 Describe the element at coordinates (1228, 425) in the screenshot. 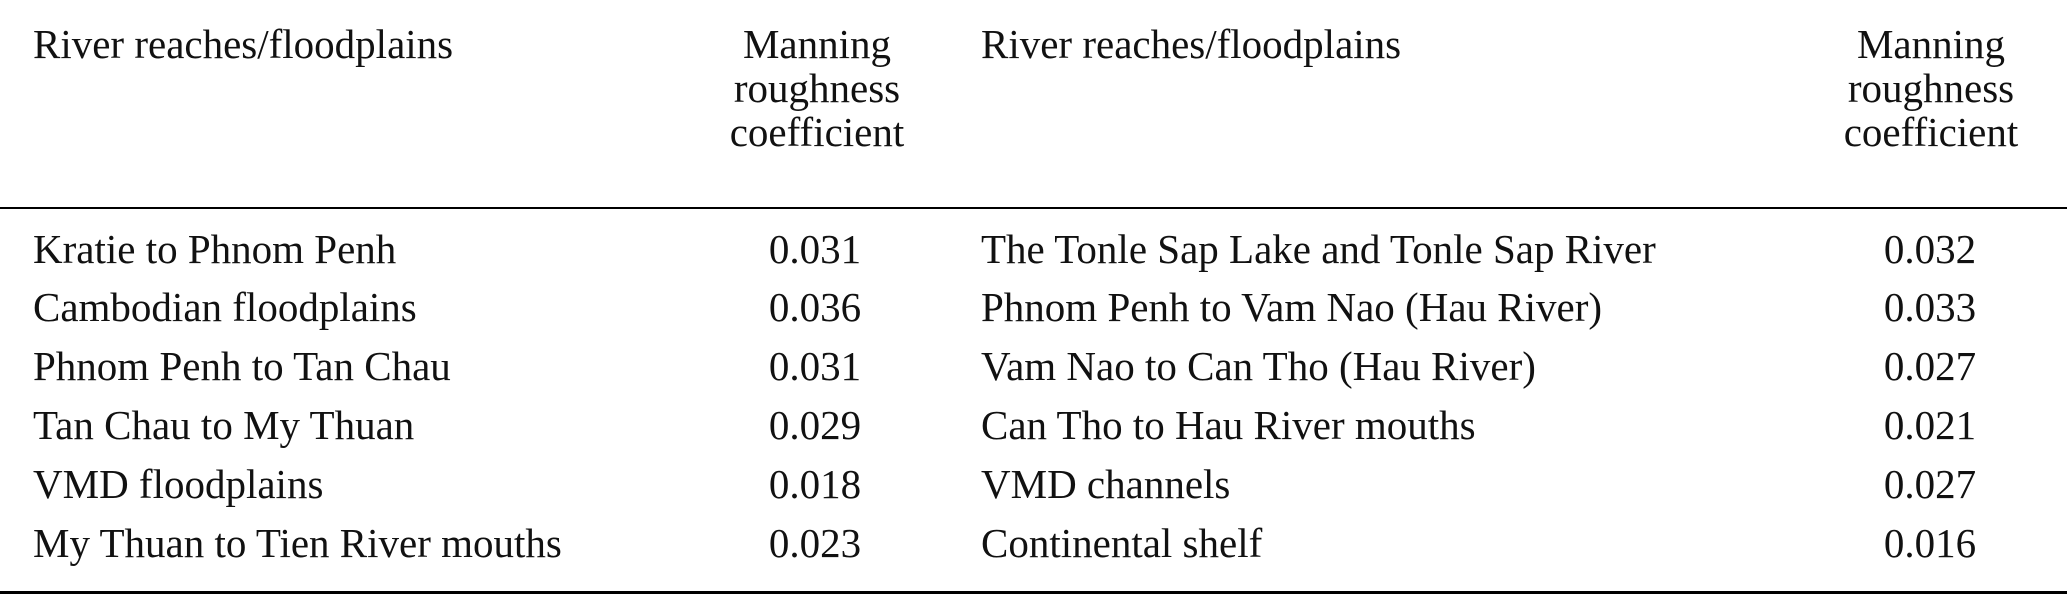

I see `row-4-right-name: Can Tho to Hau River mouths` at that location.